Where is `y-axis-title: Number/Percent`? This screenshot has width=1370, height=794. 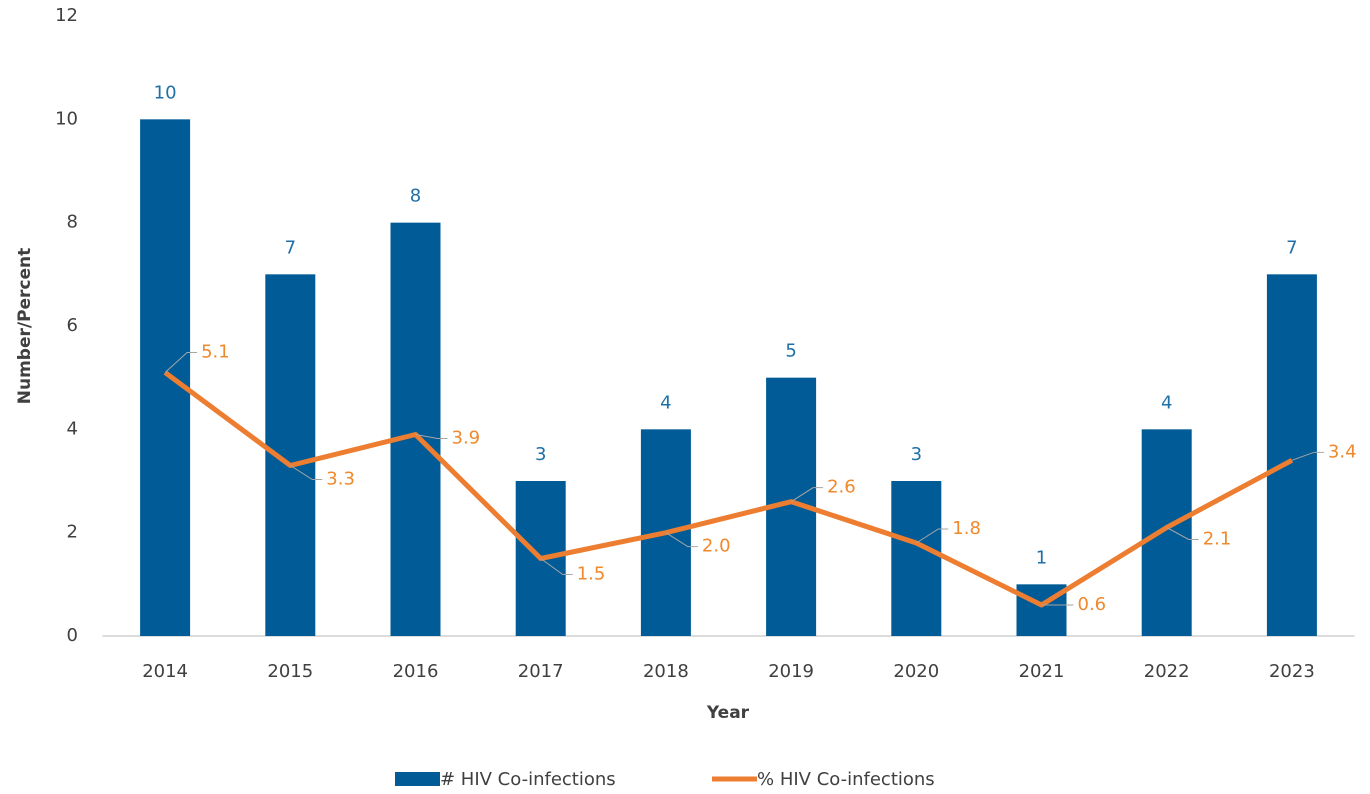 y-axis-title: Number/Percent is located at coordinates (25, 326).